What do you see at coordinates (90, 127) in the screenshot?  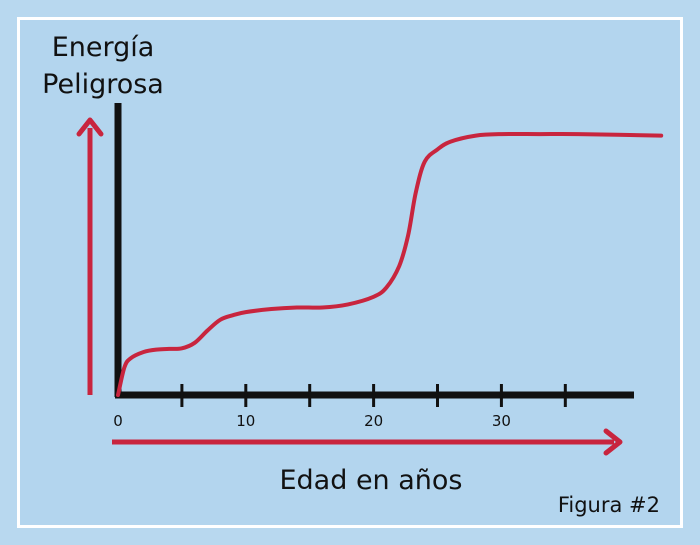 I see `y-arrow-head` at bounding box center [90, 127].